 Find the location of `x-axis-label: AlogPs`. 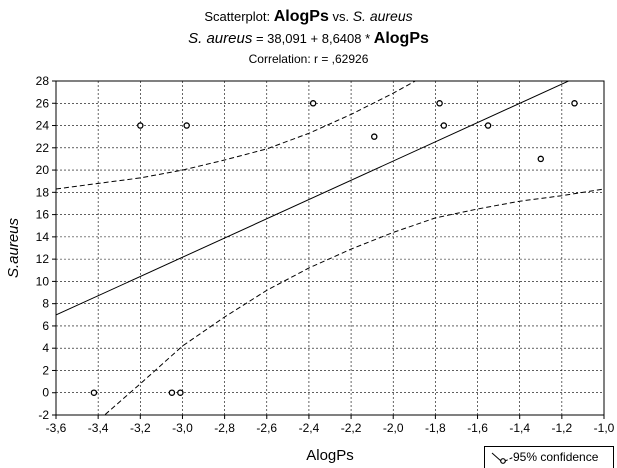

x-axis-label: AlogPs is located at coordinates (330, 455).